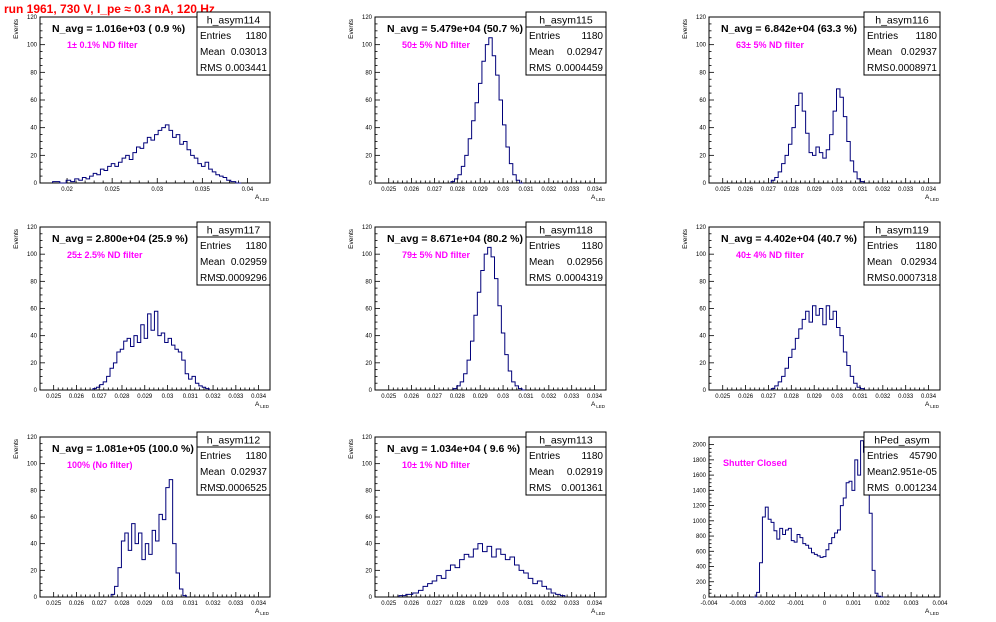 The width and height of the screenshot is (996, 622). Describe the element at coordinates (566, 21) in the screenshot. I see `histogram-name: h_asym115` at that location.